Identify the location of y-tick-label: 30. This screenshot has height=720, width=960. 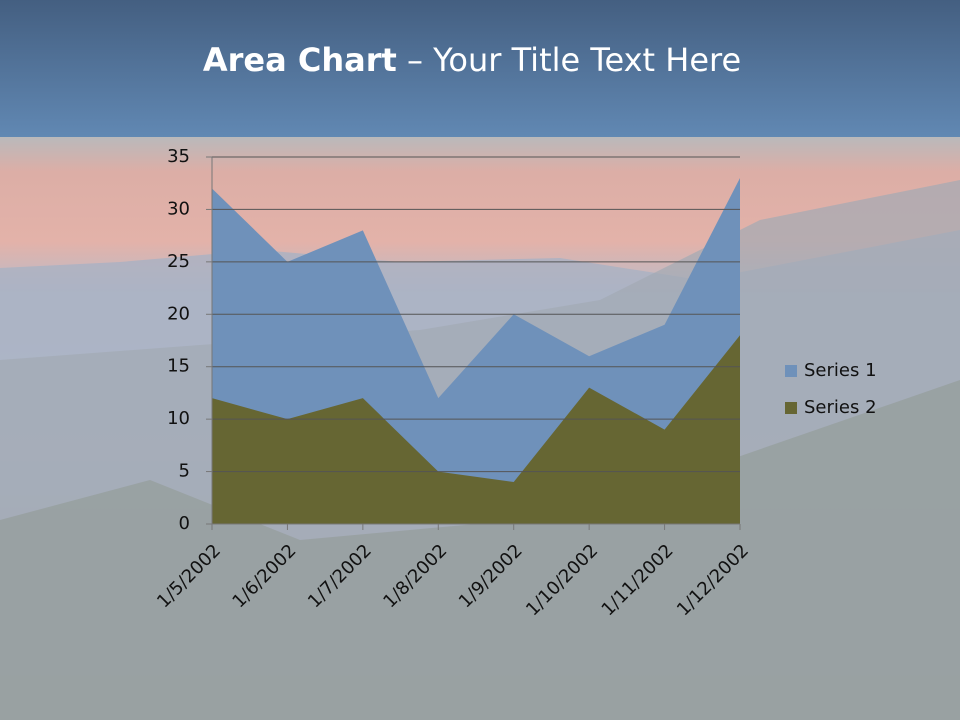
(178, 208).